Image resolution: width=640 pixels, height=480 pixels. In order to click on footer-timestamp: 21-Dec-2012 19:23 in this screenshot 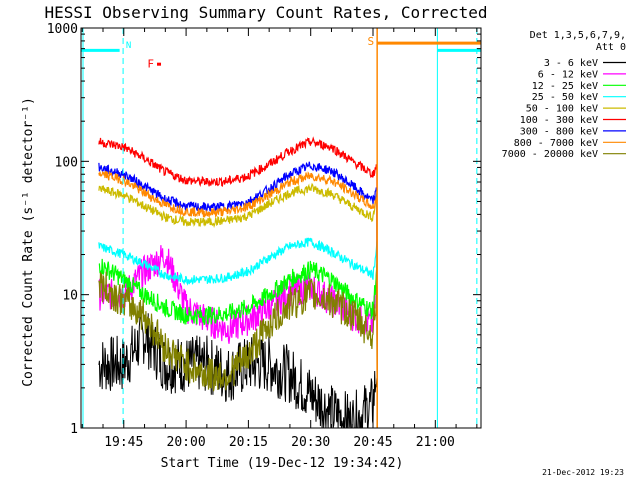, I will do `click(583, 472)`.